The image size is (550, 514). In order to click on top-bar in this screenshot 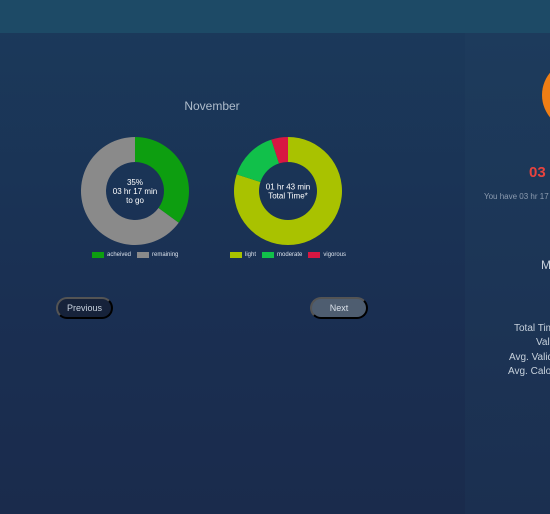, I will do `click(275, 16)`.